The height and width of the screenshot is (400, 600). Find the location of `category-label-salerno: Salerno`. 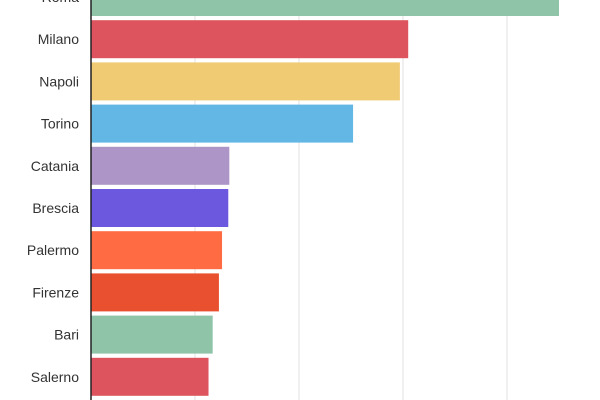

category-label-salerno: Salerno is located at coordinates (55, 377).